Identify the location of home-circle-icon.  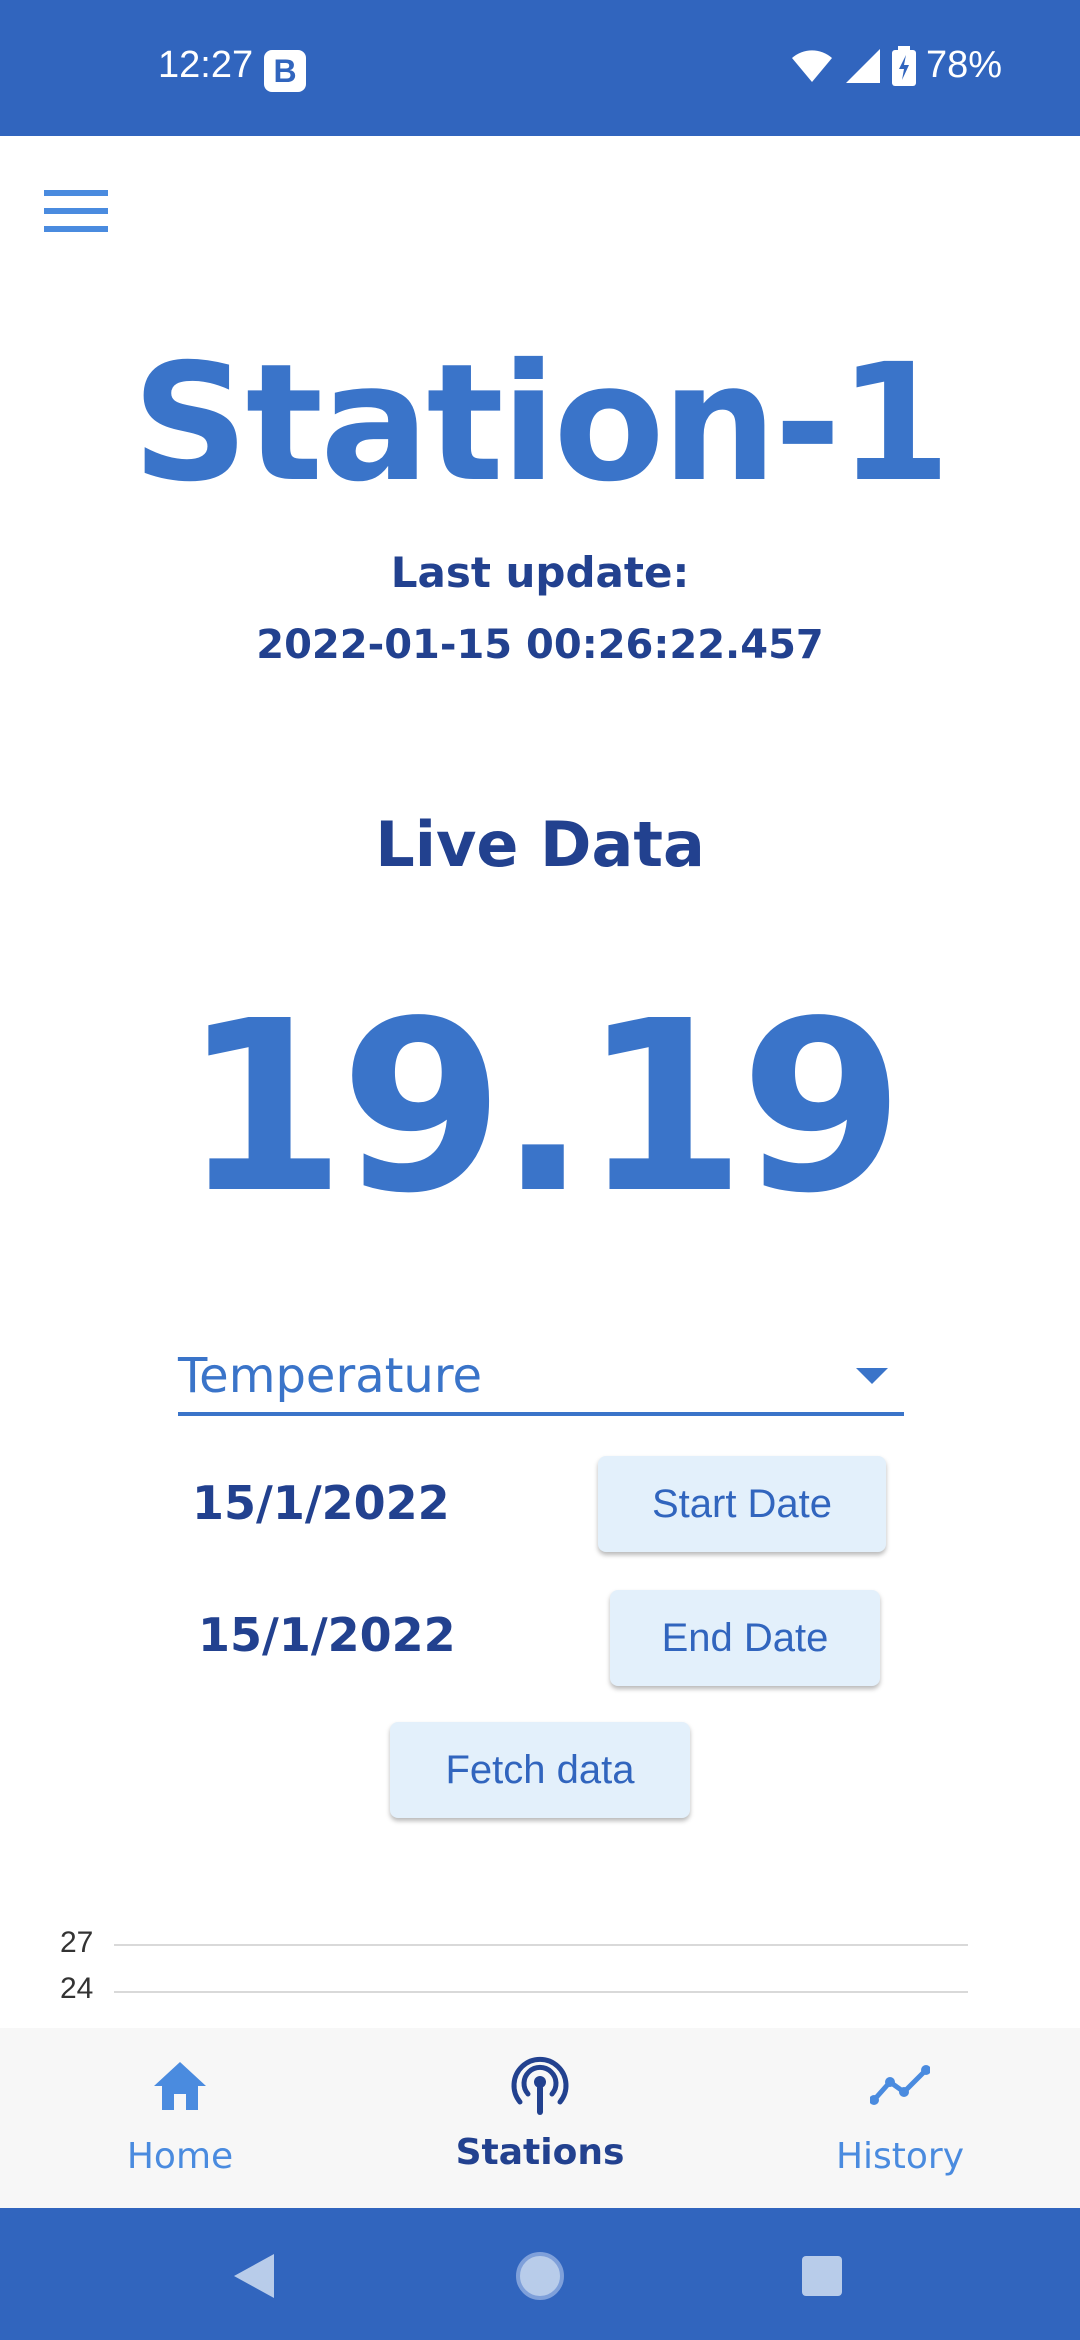
(540, 2276).